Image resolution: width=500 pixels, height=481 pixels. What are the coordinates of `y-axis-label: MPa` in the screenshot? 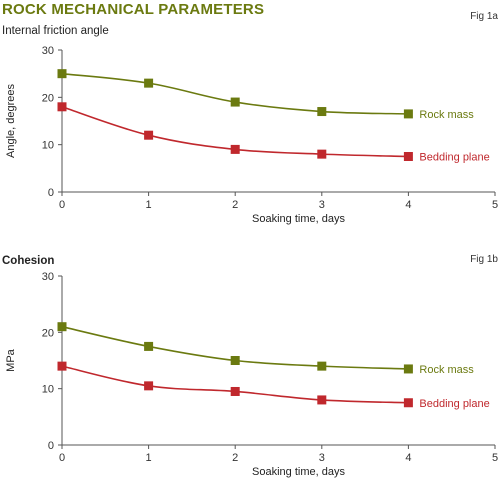 It's located at (11, 360).